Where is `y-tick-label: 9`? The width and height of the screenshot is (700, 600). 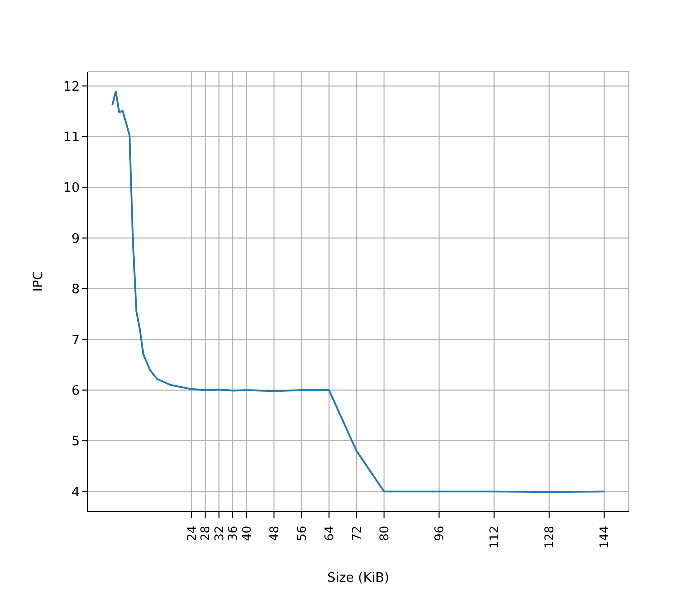
y-tick-label: 9 is located at coordinates (76, 239).